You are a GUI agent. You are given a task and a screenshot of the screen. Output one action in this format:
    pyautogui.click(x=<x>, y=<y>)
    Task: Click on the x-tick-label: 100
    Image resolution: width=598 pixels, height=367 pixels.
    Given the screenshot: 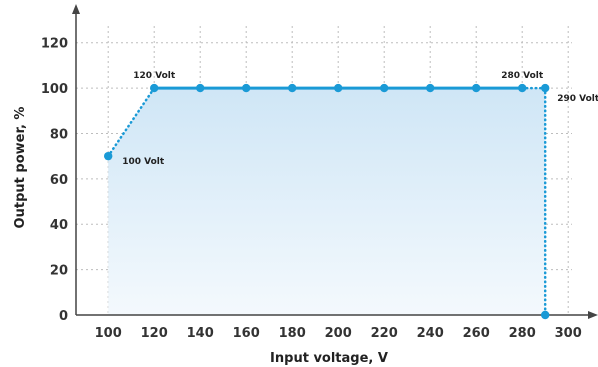 What is the action you would take?
    pyautogui.click(x=108, y=333)
    